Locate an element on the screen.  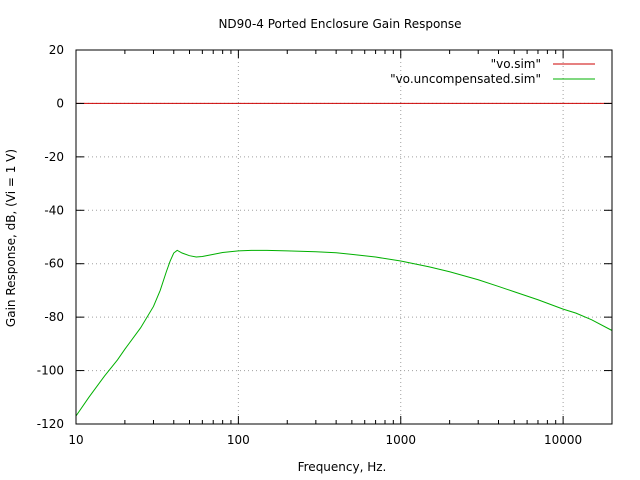
x-tick-label: 10 is located at coordinates (75, 440).